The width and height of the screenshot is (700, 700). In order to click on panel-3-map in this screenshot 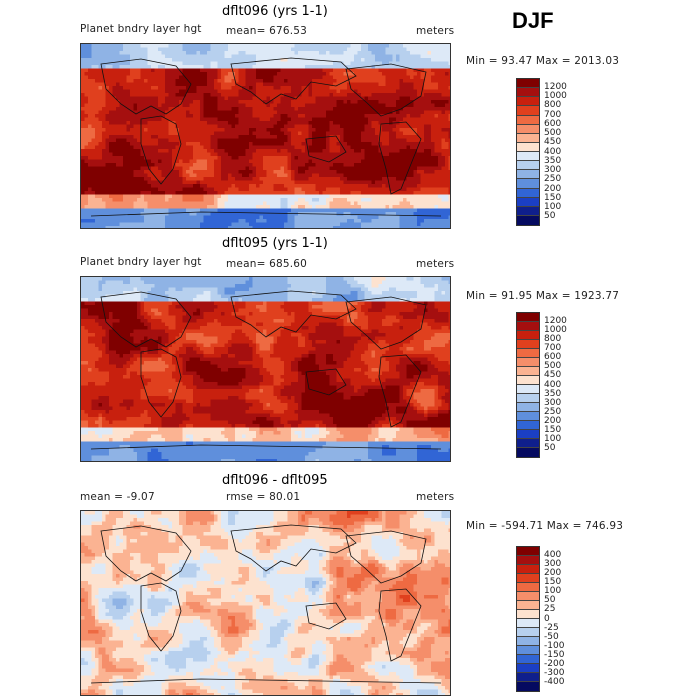, I will do `click(265, 603)`.